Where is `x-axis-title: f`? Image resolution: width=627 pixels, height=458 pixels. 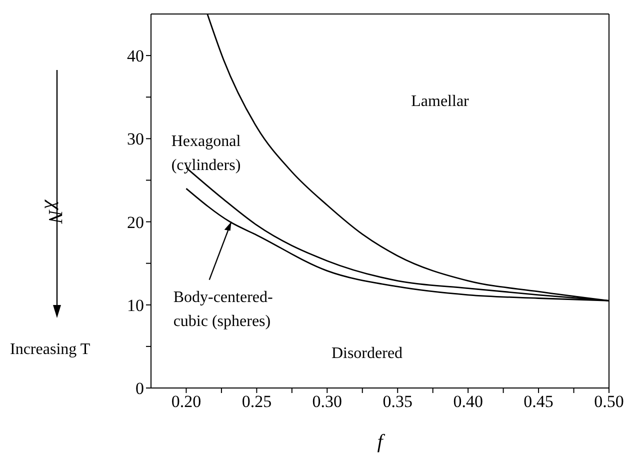 x-axis-title: f is located at coordinates (381, 442).